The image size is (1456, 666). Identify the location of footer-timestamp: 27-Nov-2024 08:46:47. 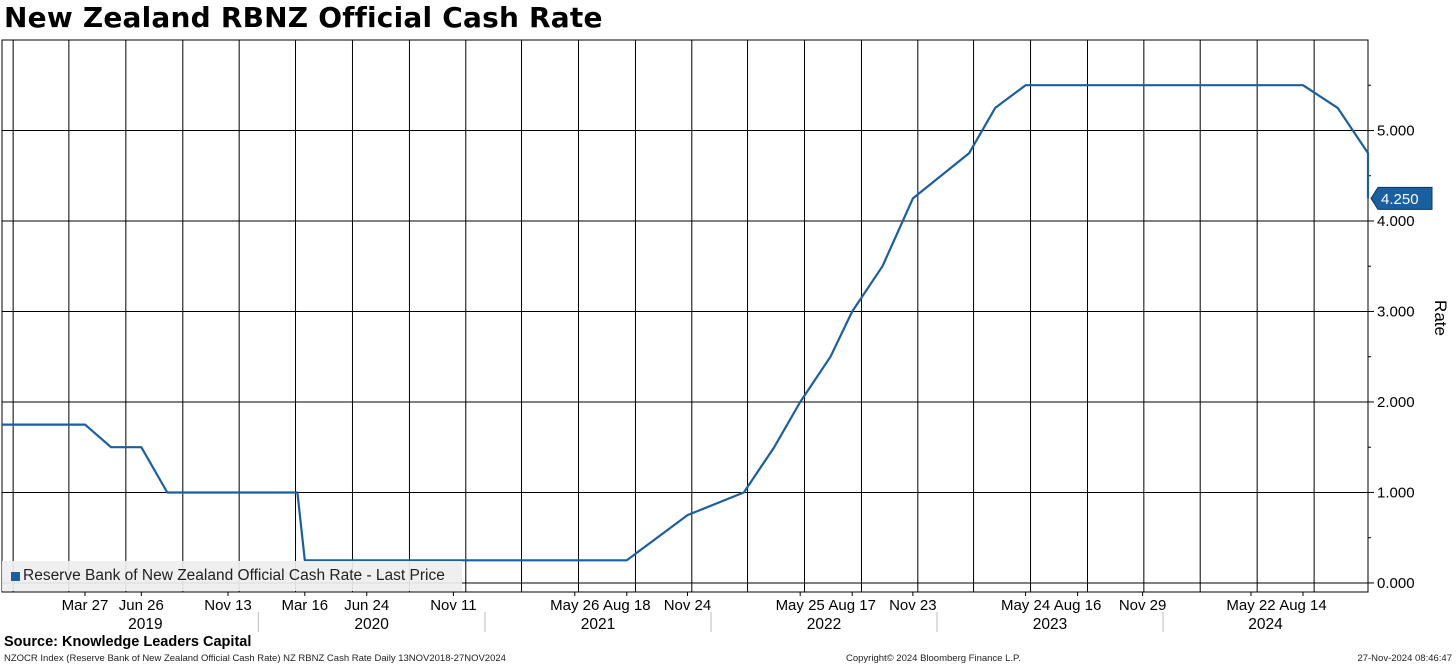
(1404, 658).